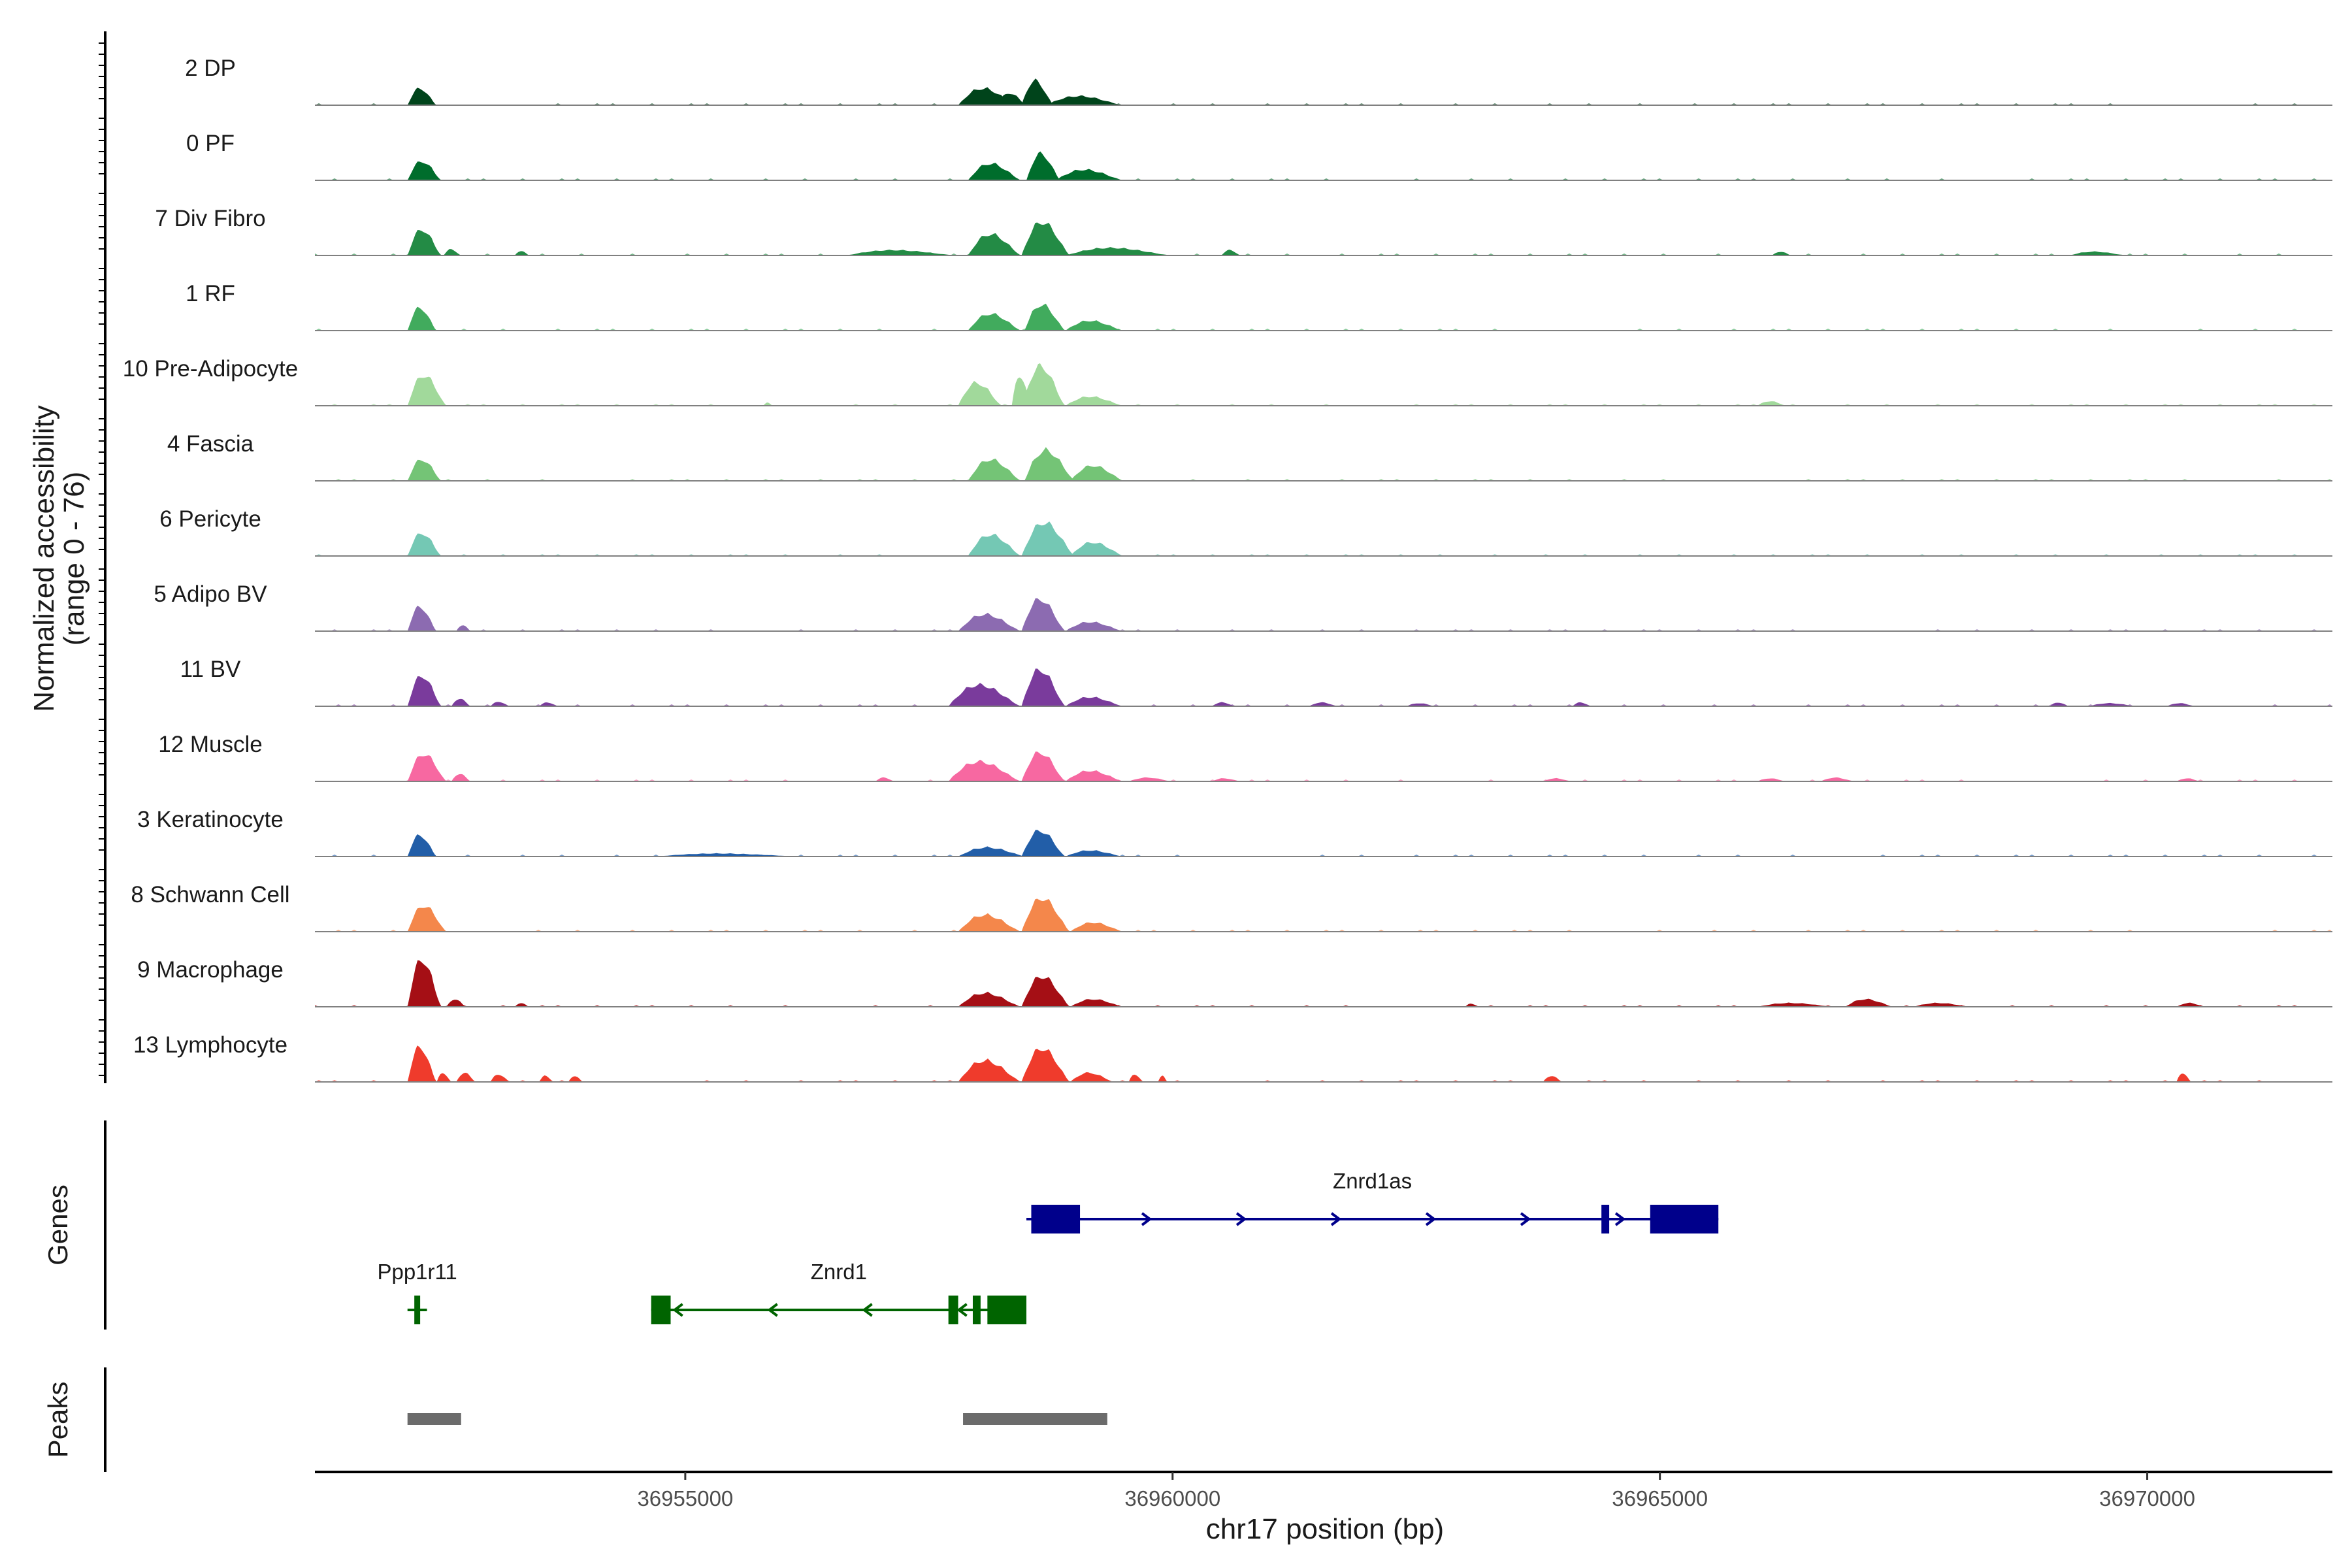 The width and height of the screenshot is (2352, 1568). I want to click on gene: Ppp1r11, so click(417, 1292).